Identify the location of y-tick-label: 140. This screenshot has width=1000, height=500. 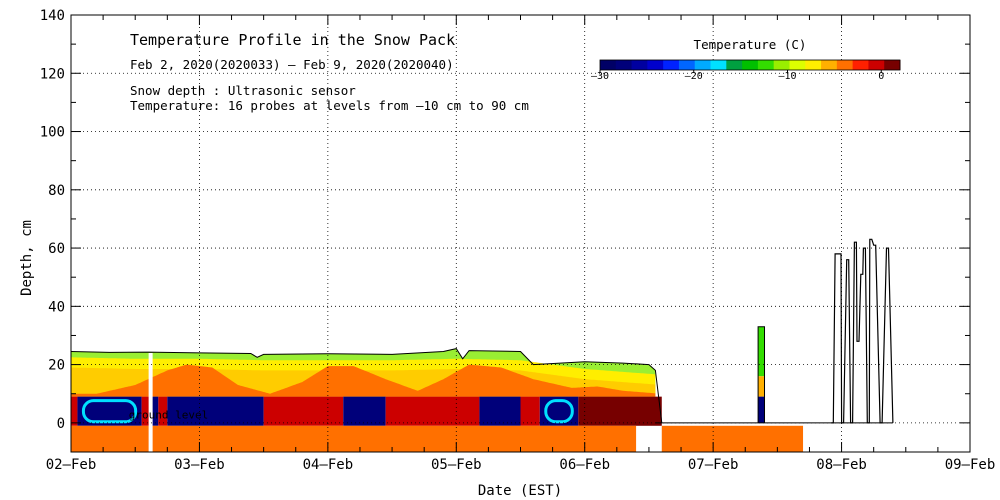
(52, 16).